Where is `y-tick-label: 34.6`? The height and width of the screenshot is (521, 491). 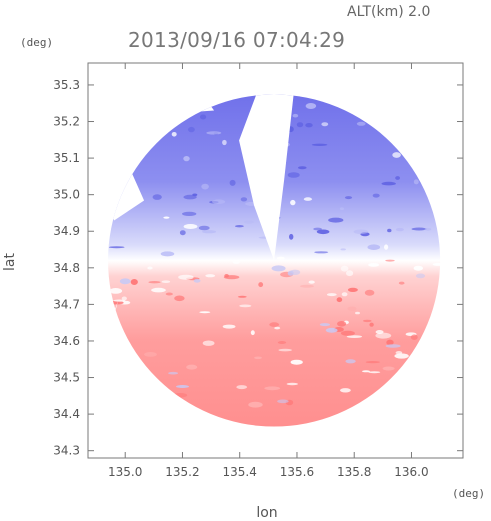 y-tick-label: 34.6 is located at coordinates (66, 341).